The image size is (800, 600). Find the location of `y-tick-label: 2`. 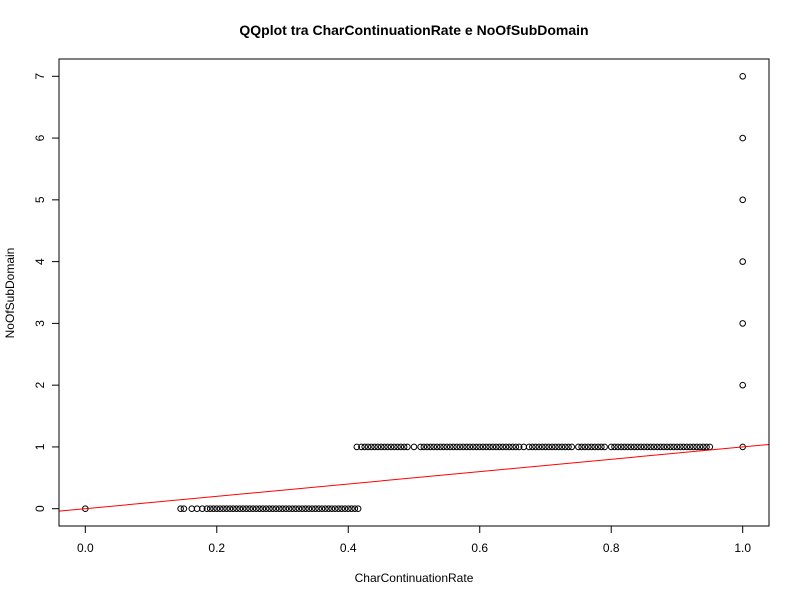

y-tick-label: 2 is located at coordinates (40, 385).